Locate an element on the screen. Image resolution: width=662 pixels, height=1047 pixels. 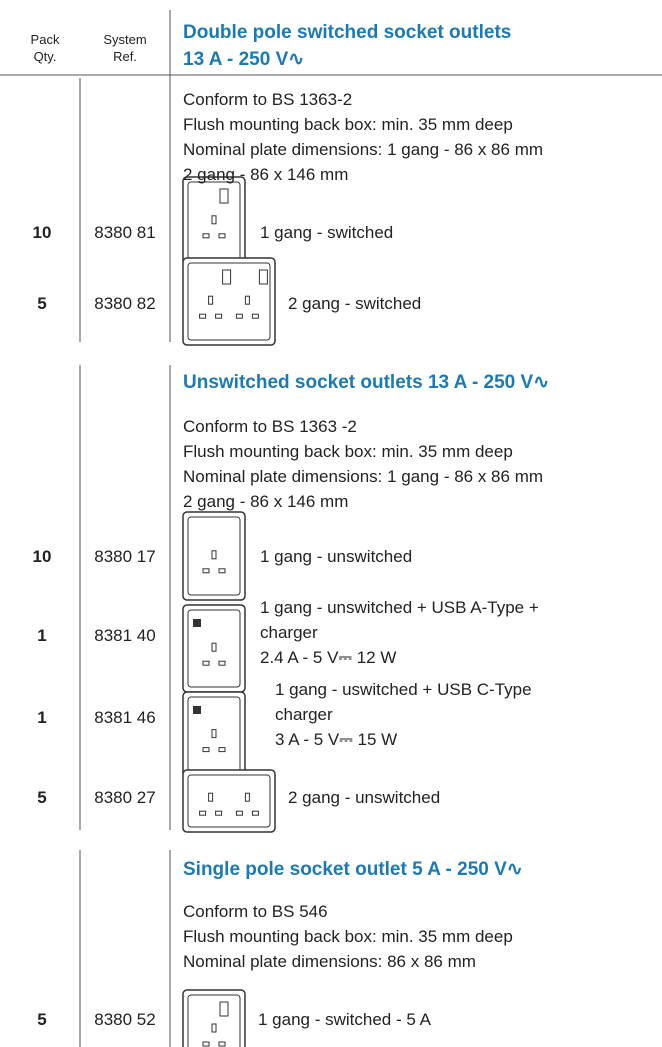
system-ref: 8380 52 is located at coordinates (125, 1019).